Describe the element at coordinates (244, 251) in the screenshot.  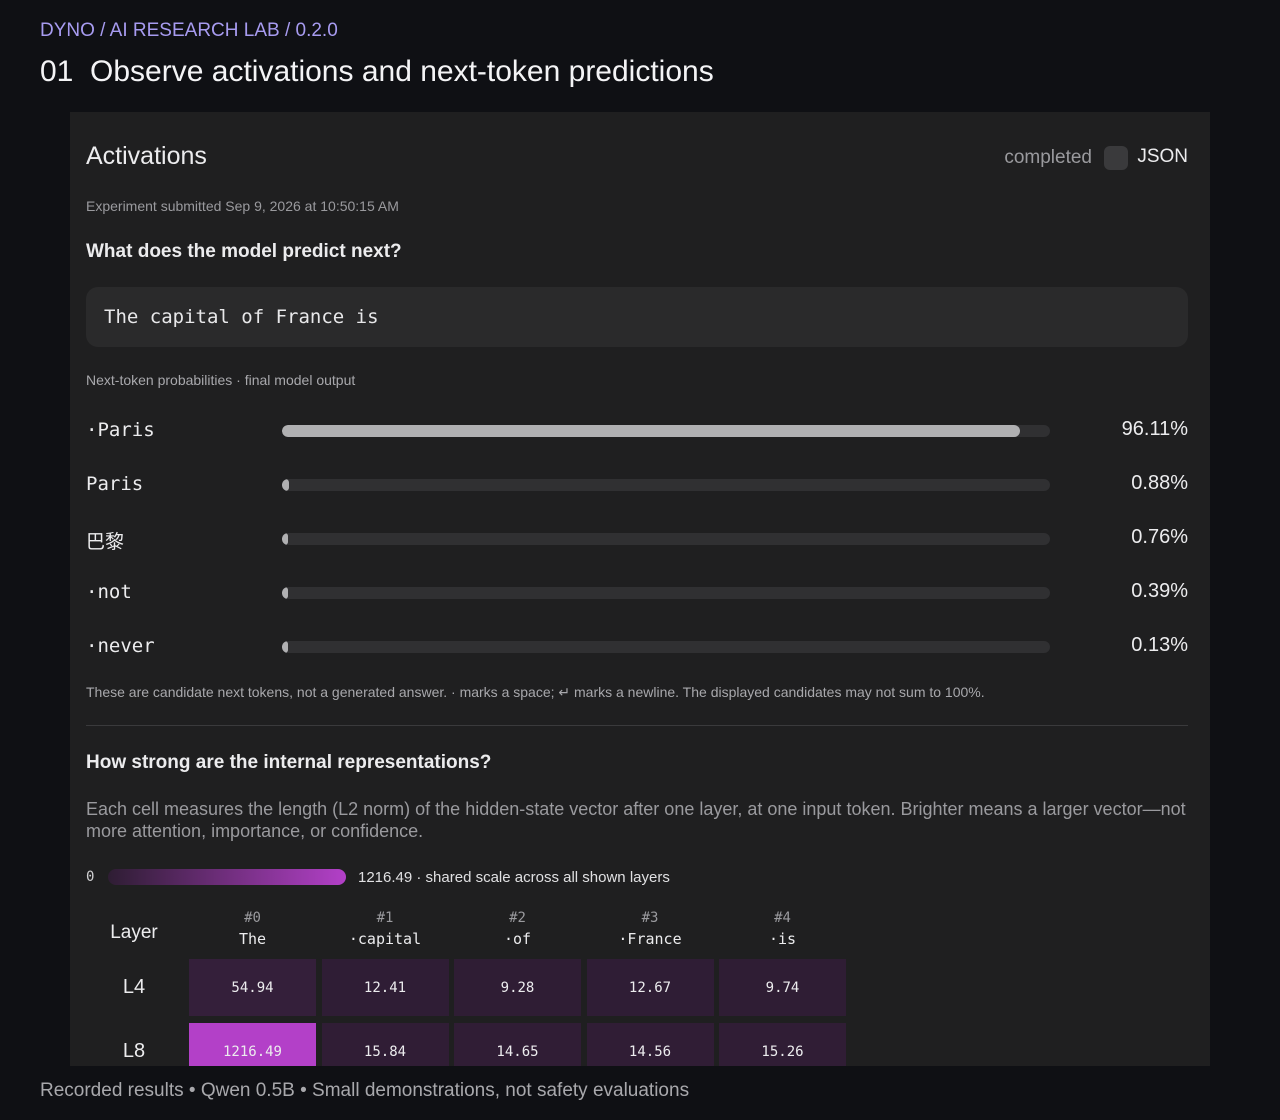
I see `predict-heading: What does the model predict next?` at that location.